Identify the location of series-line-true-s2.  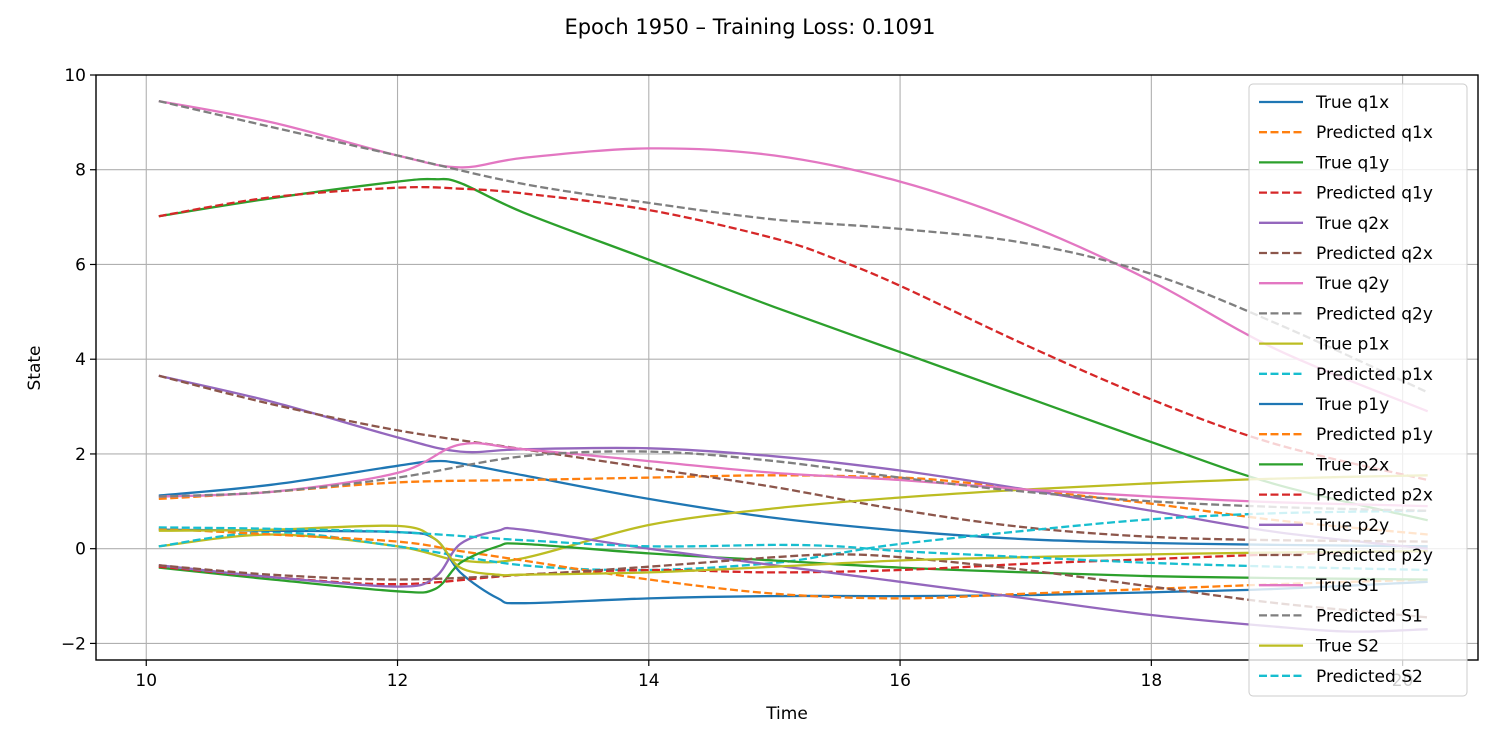
(793, 550).